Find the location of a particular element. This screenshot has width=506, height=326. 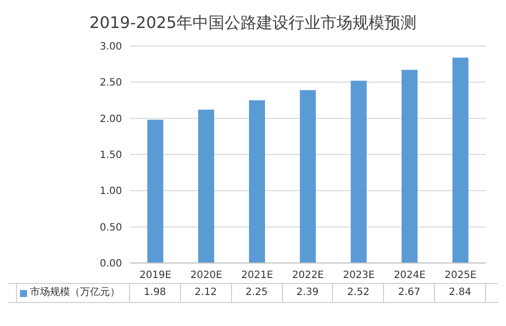

legend-label: 市场规模（万亿元） is located at coordinates (75, 293).